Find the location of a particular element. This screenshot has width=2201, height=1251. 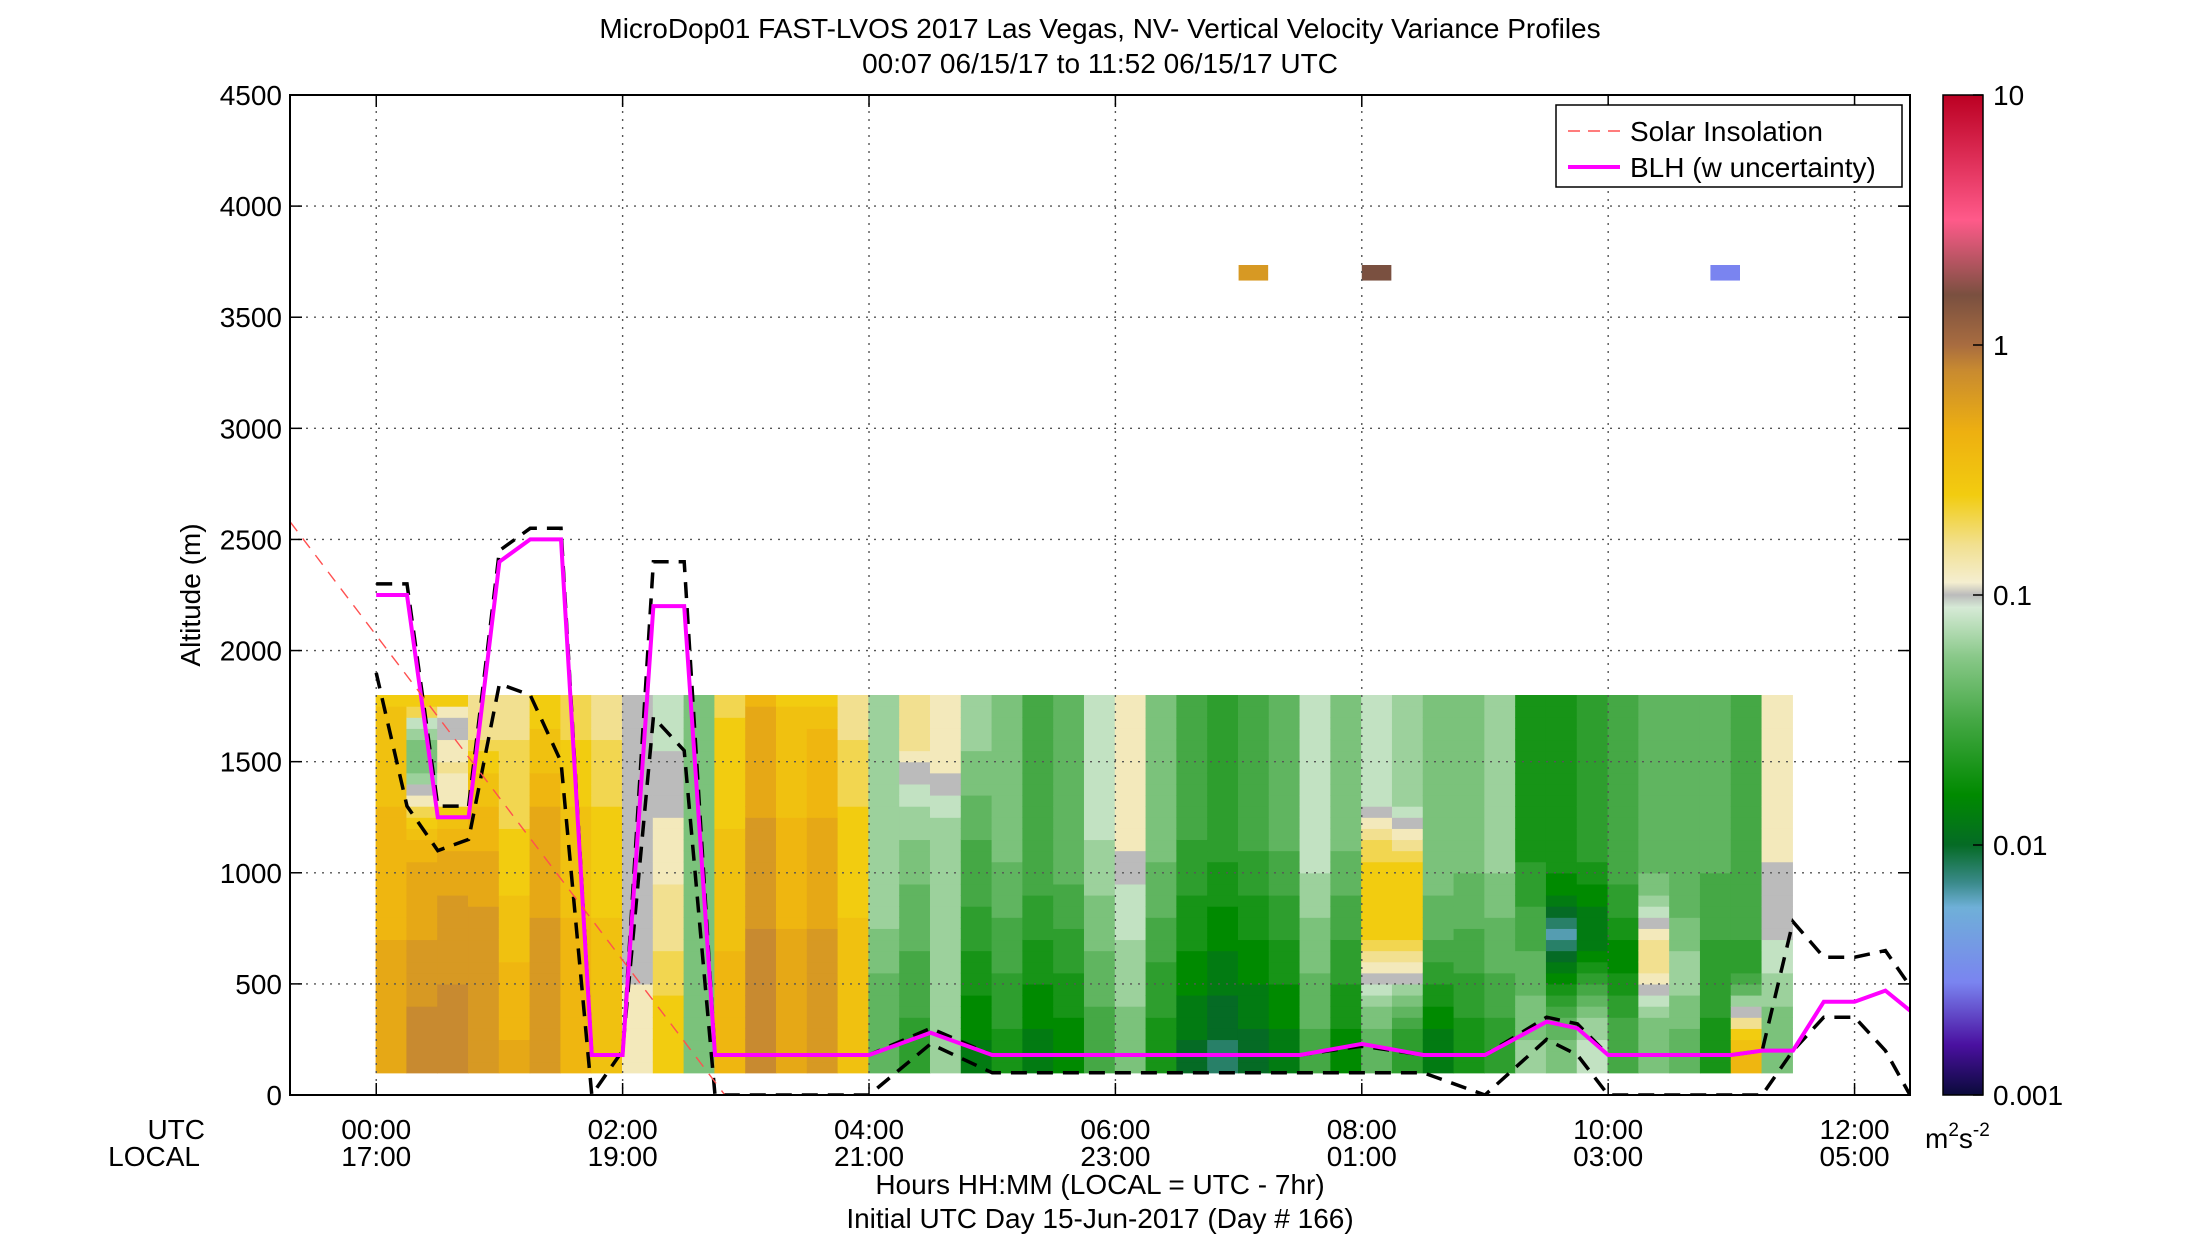

y-tick-label: 4000 is located at coordinates (251, 206).